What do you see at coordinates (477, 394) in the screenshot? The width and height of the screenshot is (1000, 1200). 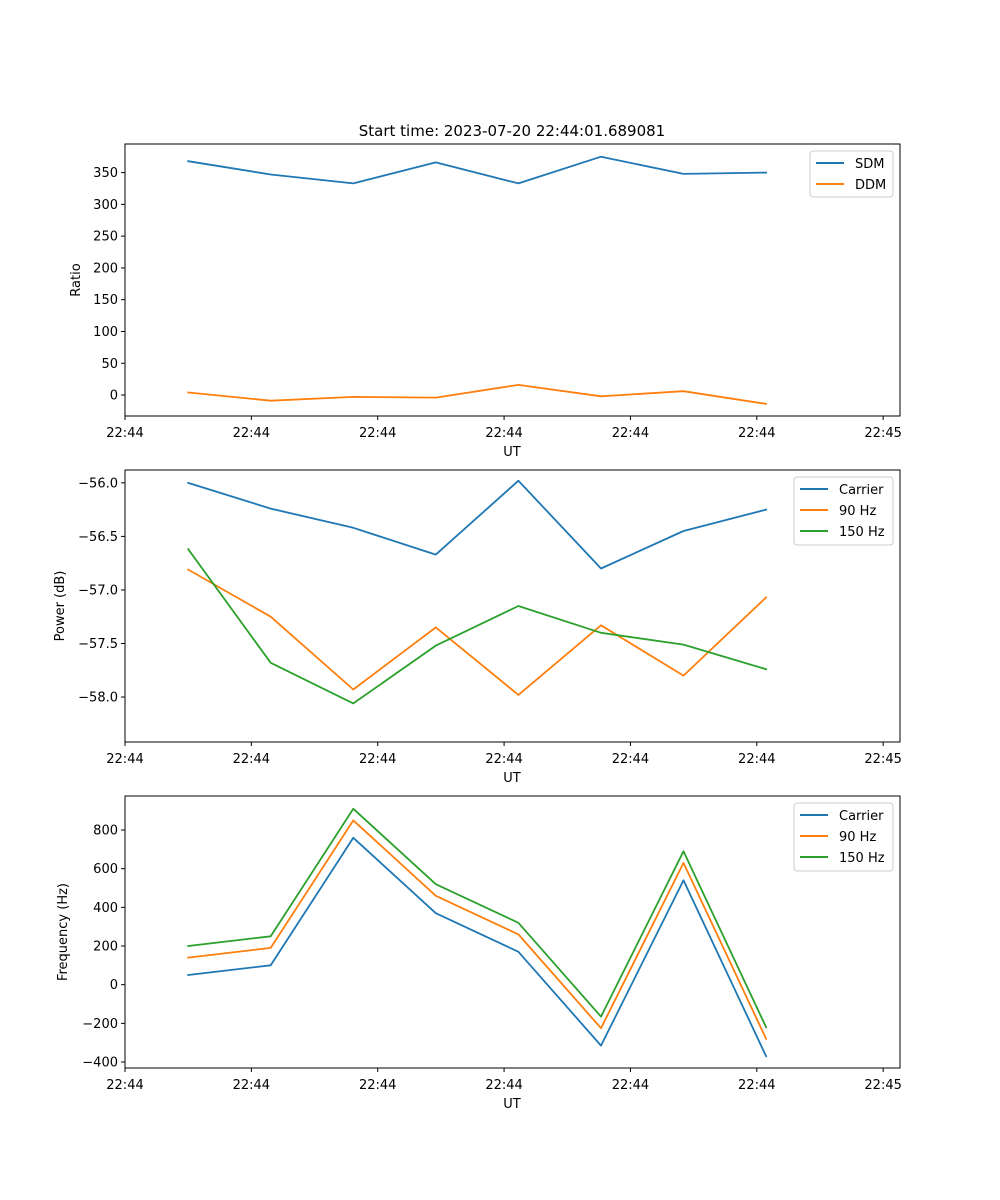 I see `series-line-ddm` at bounding box center [477, 394].